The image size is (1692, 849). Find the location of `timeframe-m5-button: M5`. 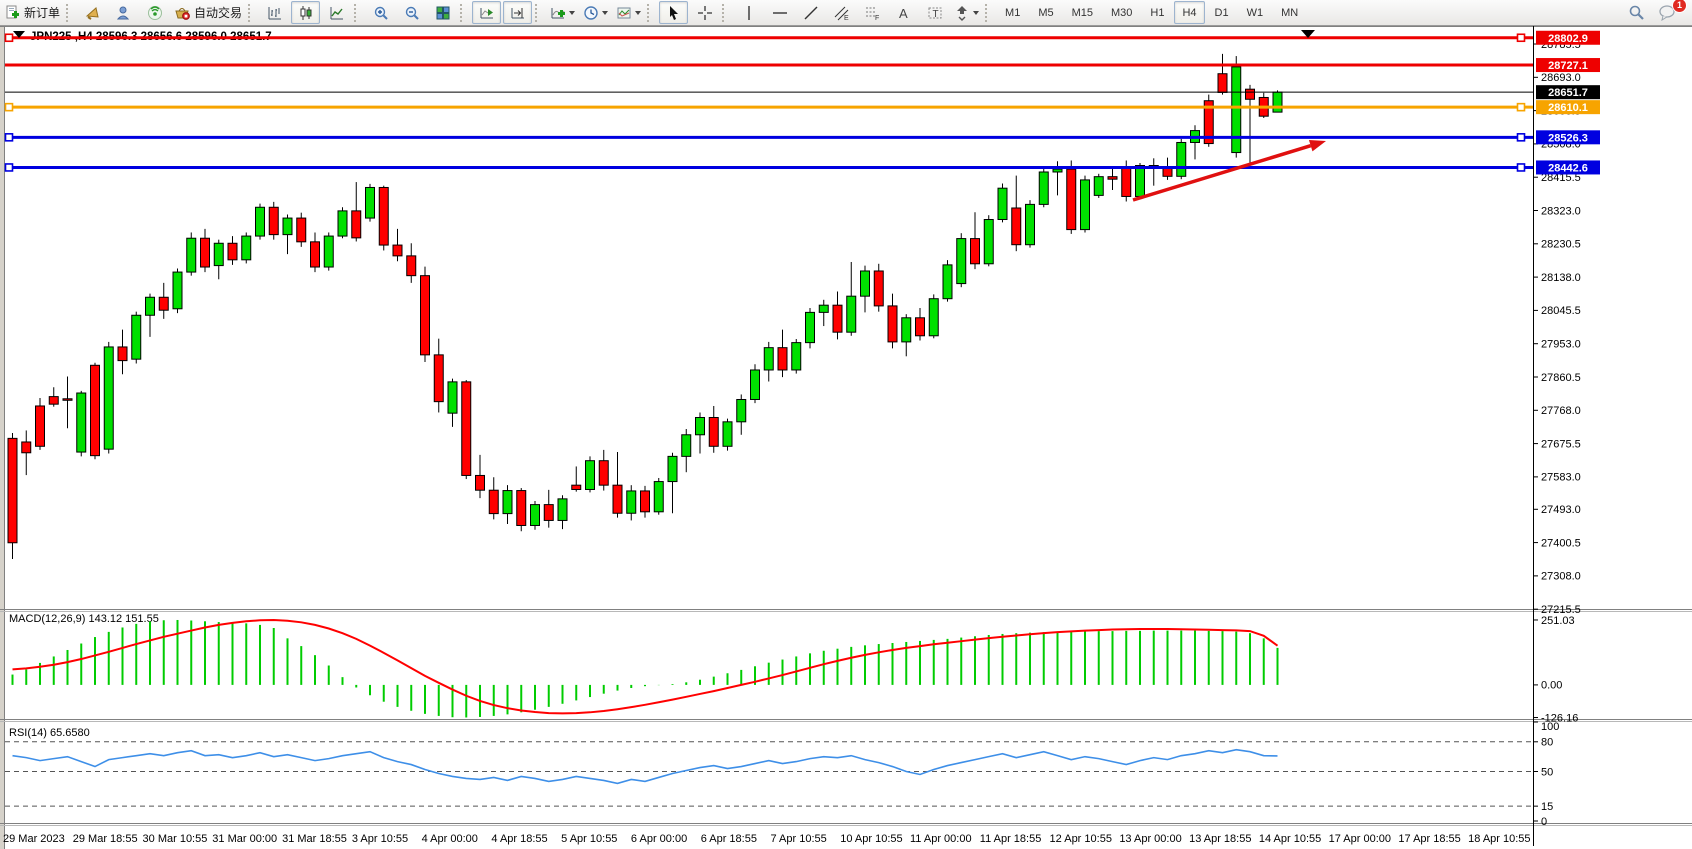

timeframe-m5-button: M5 is located at coordinates (1046, 12).